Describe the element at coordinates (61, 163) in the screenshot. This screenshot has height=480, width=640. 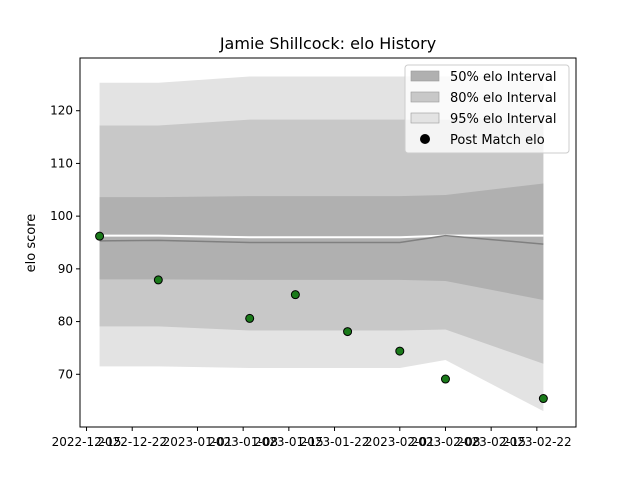
I see `y-tick-label: 110` at that location.